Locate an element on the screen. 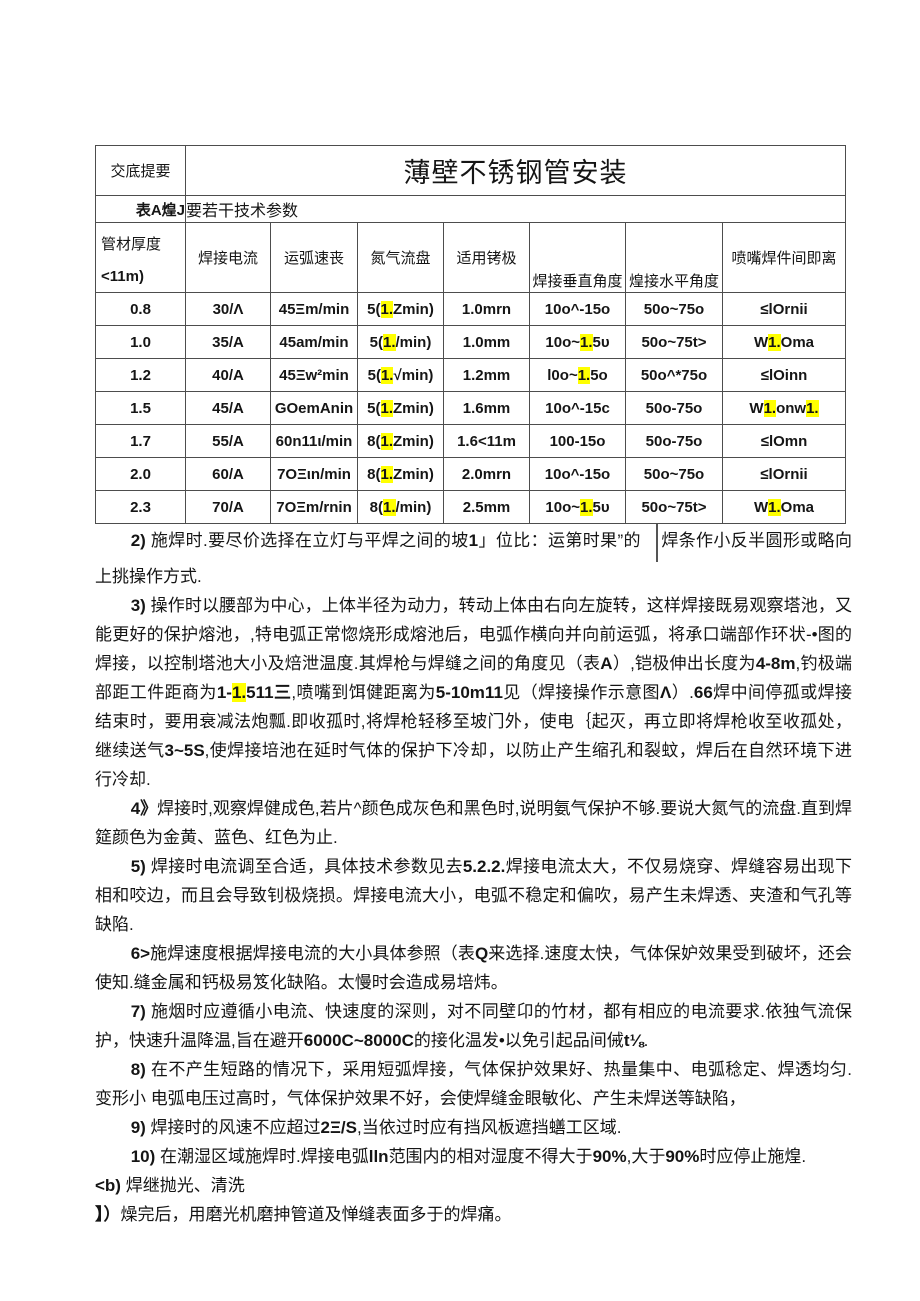 Image resolution: width=920 pixels, height=1301 pixels. column-header-nozzle-distance: 喷嘴焊件间即离 is located at coordinates (784, 257).